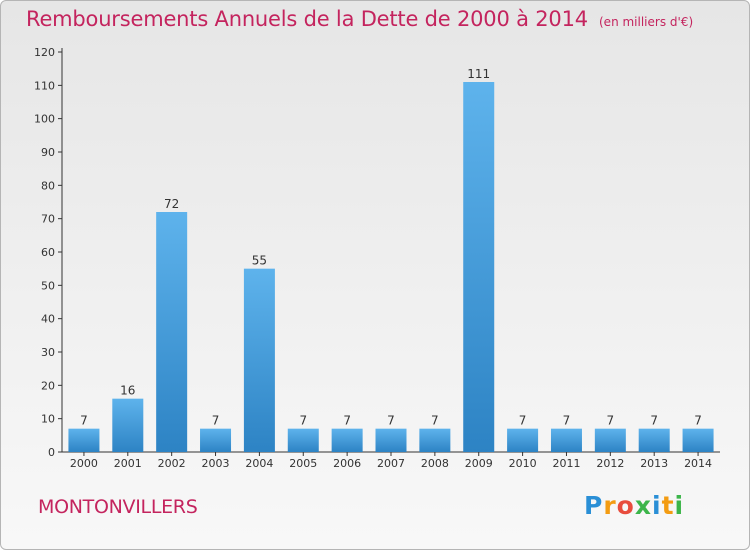  What do you see at coordinates (643, 505) in the screenshot?
I see `brand-letter: x` at bounding box center [643, 505].